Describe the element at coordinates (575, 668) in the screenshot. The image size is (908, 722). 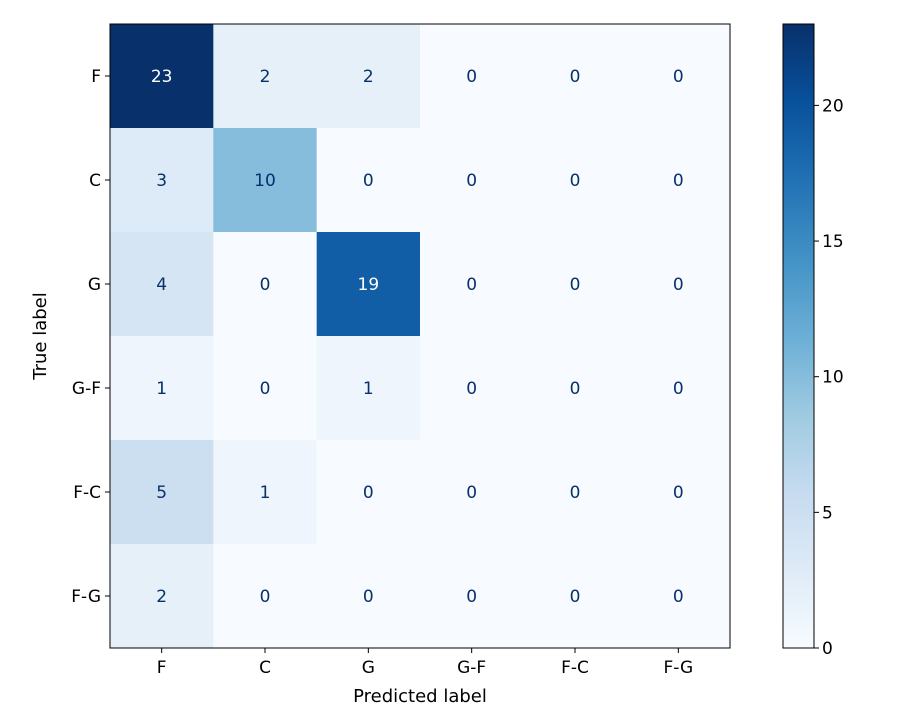
I see `x-tick-label: F-C` at that location.